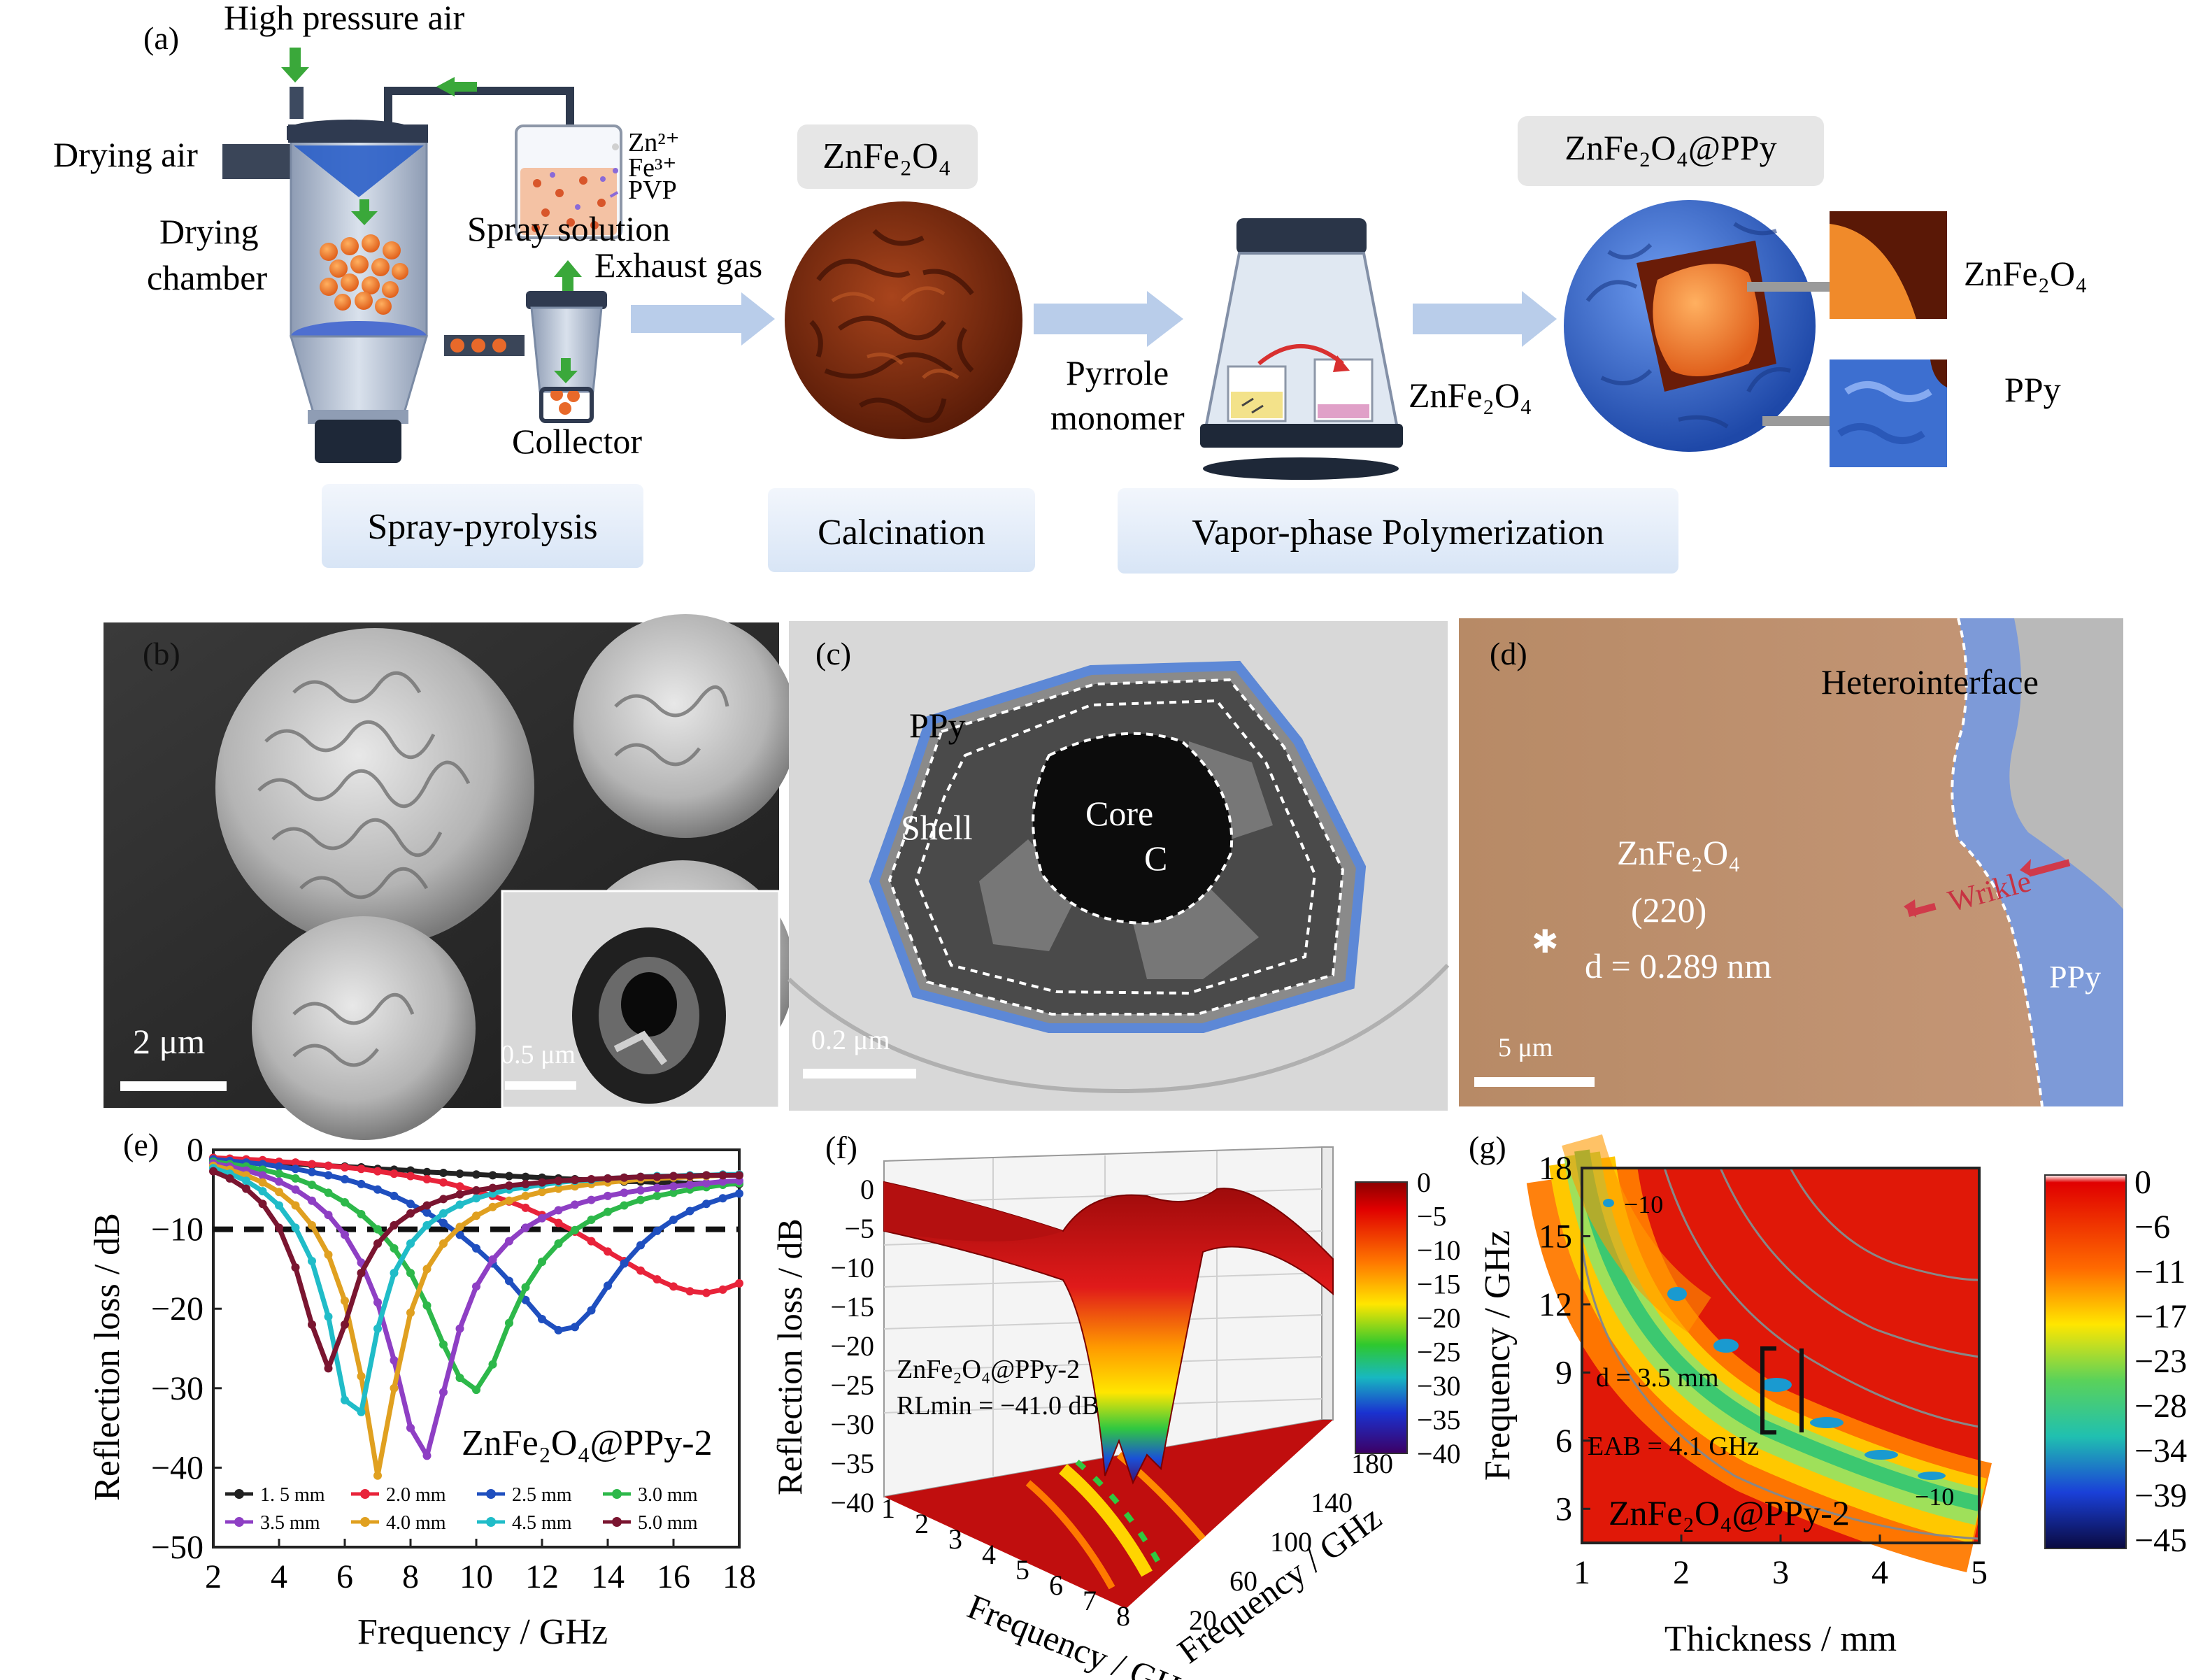  Describe the element at coordinates (1155, 858) in the screenshot. I see `core-c-label: C` at that location.